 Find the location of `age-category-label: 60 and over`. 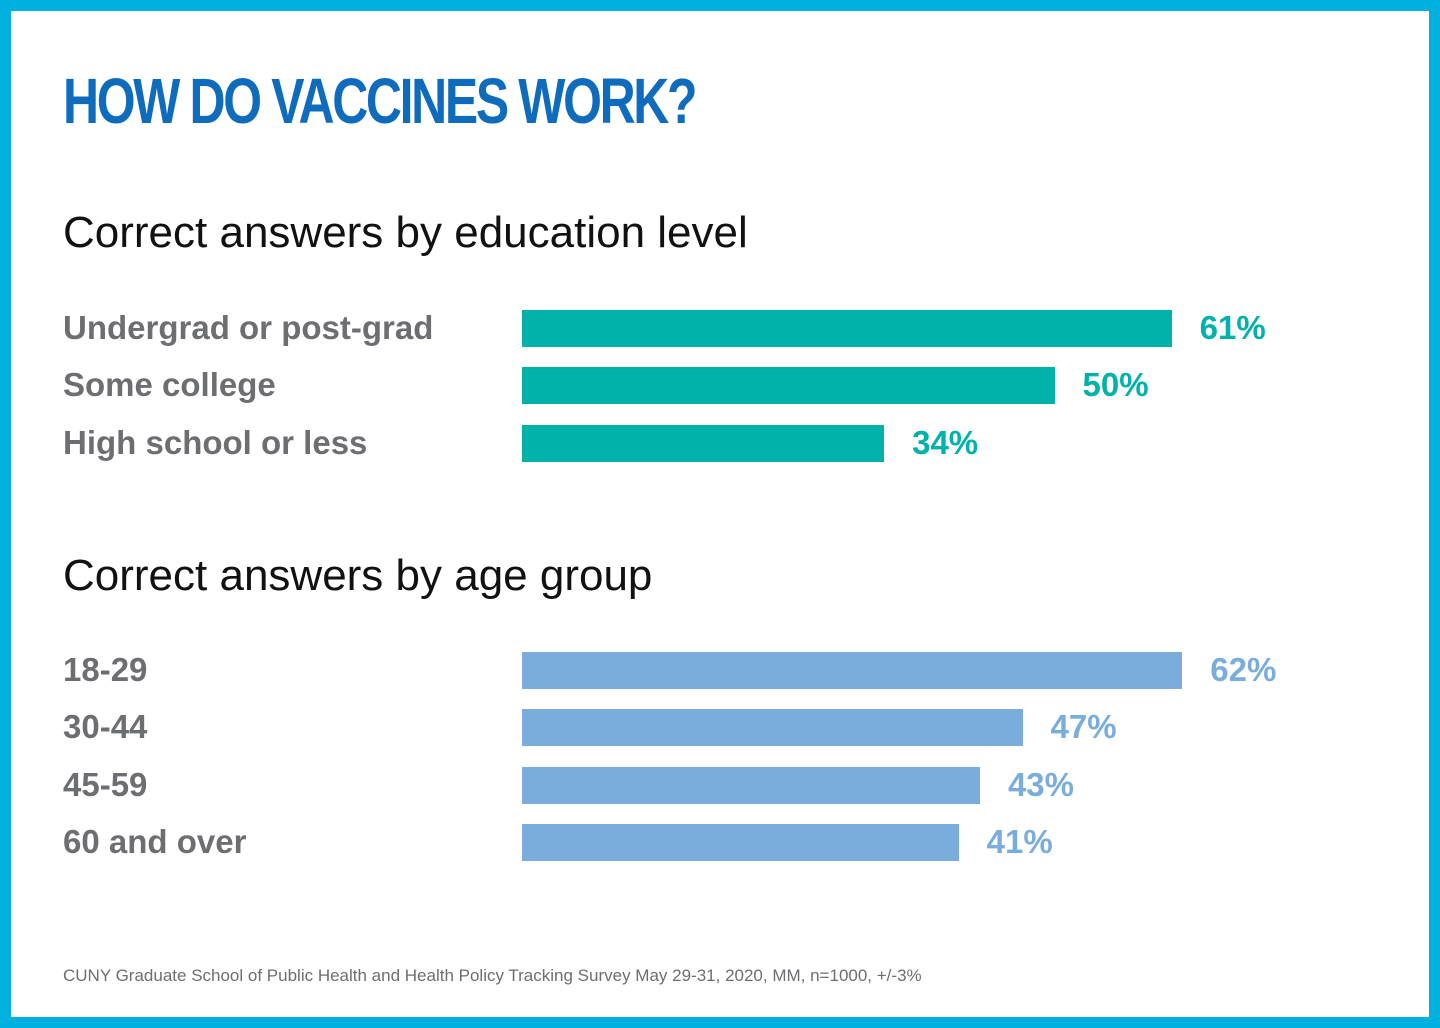

age-category-label: 60 and over is located at coordinates (155, 841).